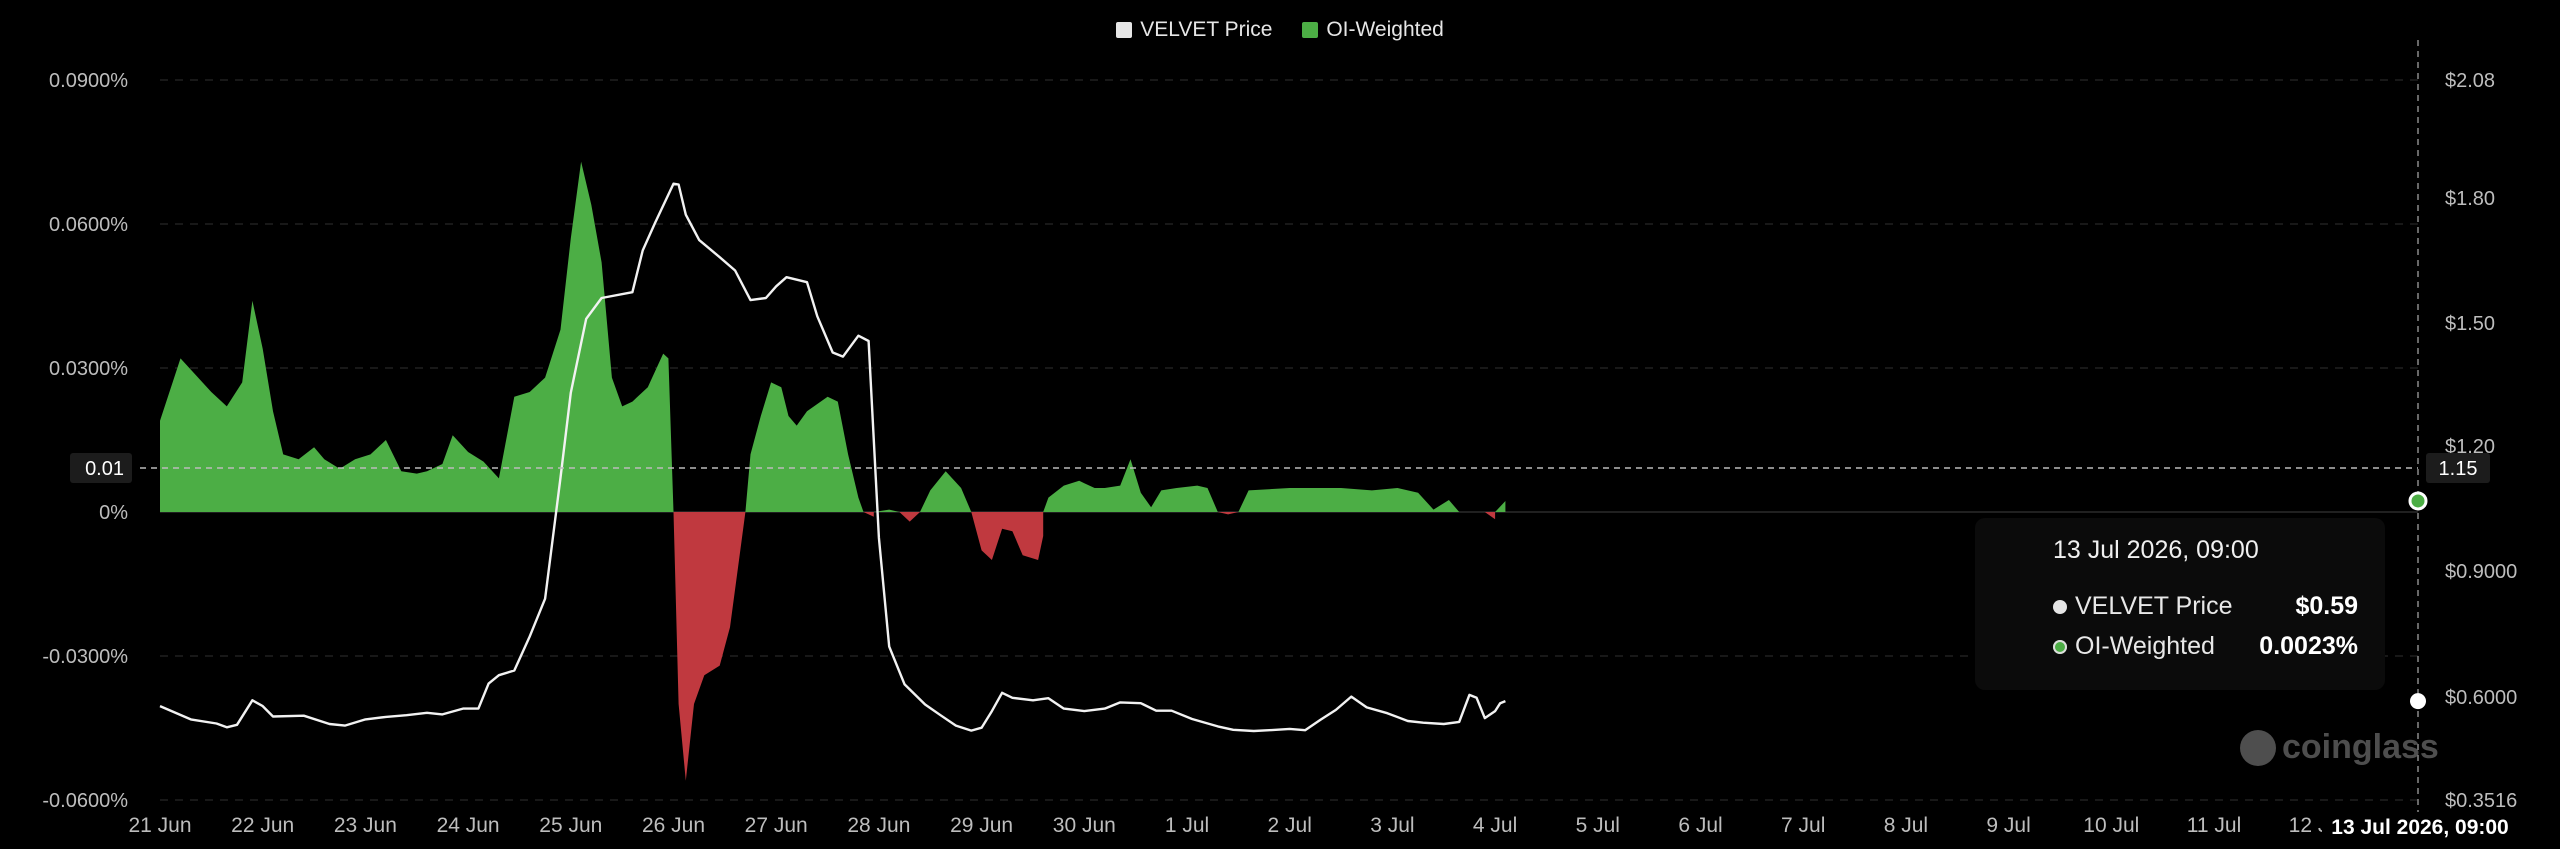  I want to click on crosshair-right-label-box, so click(2458, 468).